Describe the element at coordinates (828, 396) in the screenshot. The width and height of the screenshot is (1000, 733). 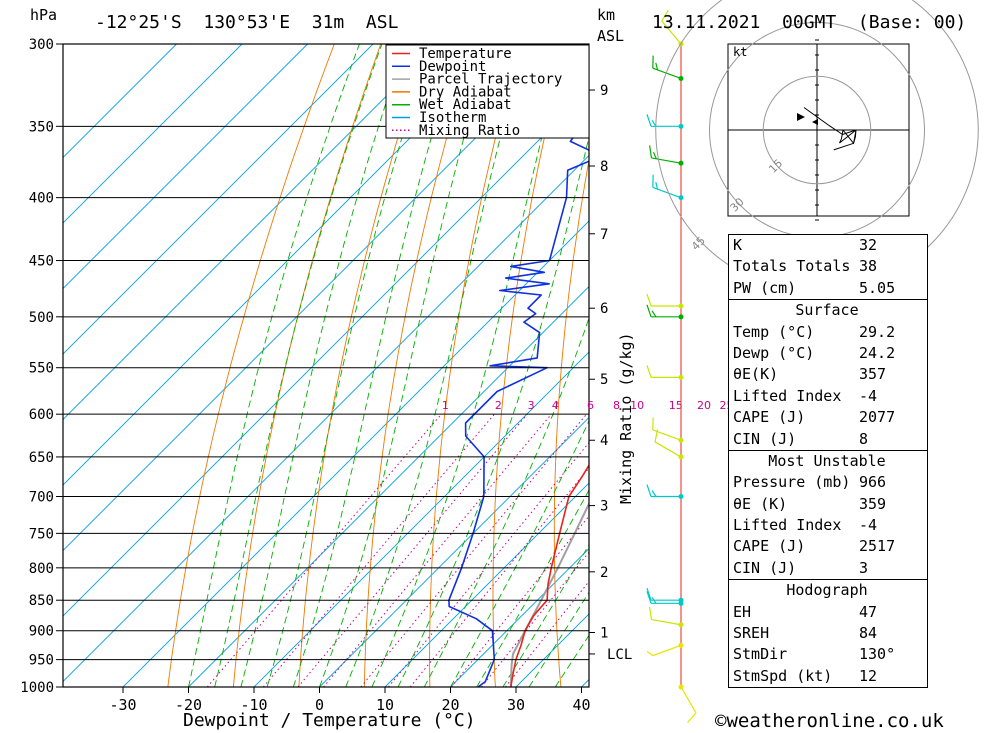
I see `surface-li-row: Lifted Index -4` at that location.